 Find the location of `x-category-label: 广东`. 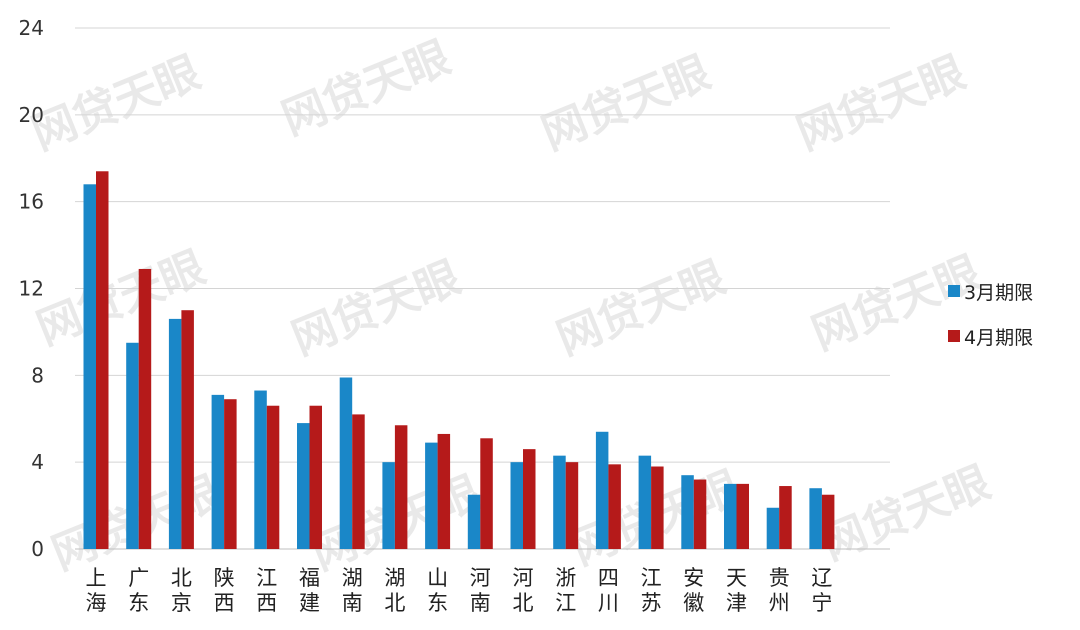

x-category-label: 广东 is located at coordinates (138, 590).